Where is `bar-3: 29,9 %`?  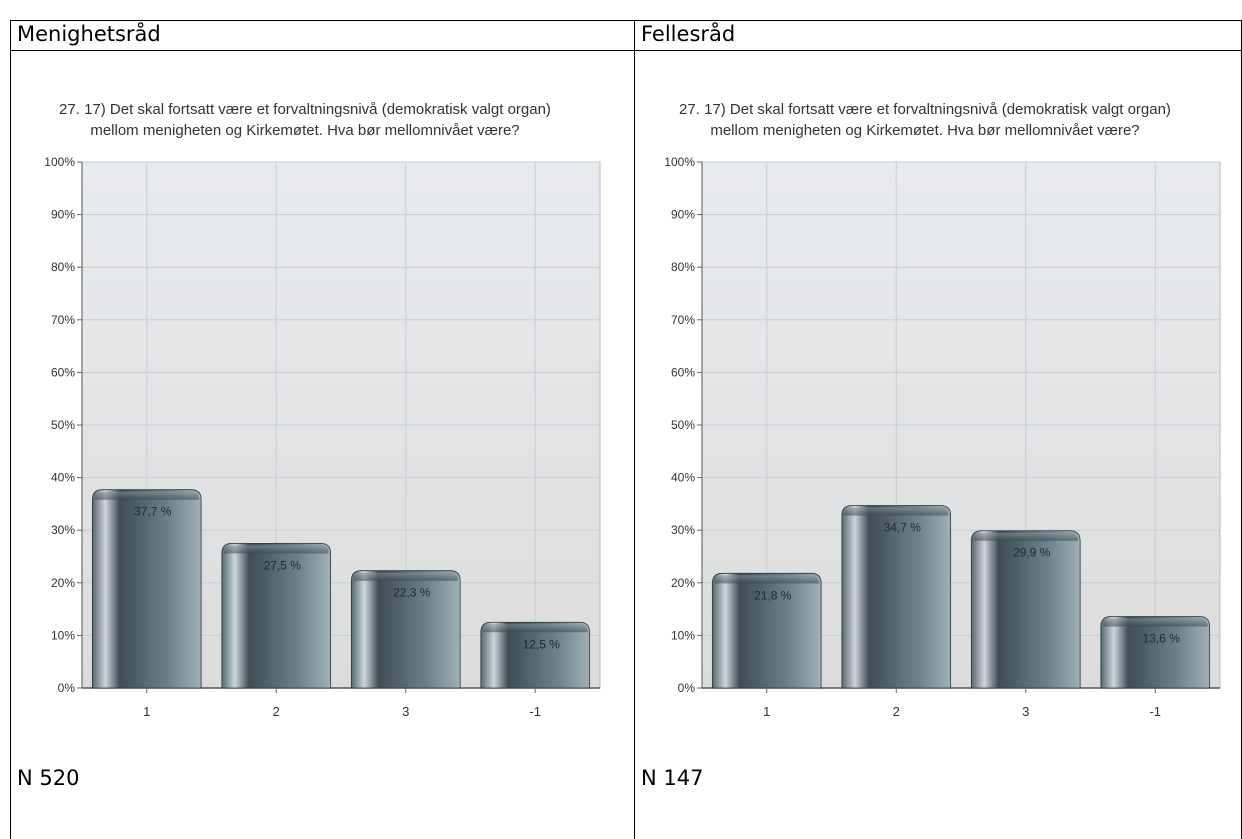 bar-3: 29,9 % is located at coordinates (1025, 609).